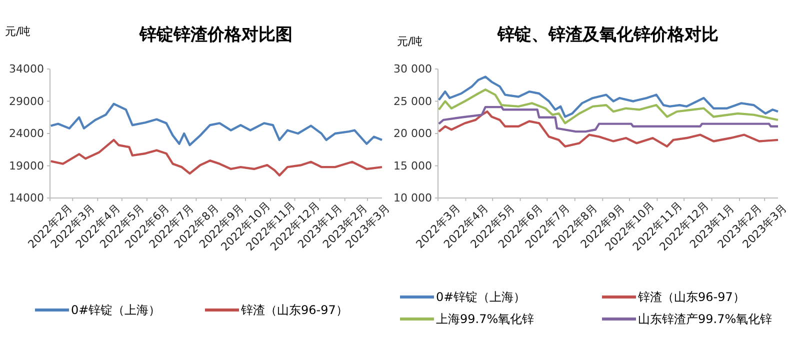 This screenshot has height=343, width=796. I want to click on legend-label: 山东锌渣产99.7%氧化锌, so click(705, 319).